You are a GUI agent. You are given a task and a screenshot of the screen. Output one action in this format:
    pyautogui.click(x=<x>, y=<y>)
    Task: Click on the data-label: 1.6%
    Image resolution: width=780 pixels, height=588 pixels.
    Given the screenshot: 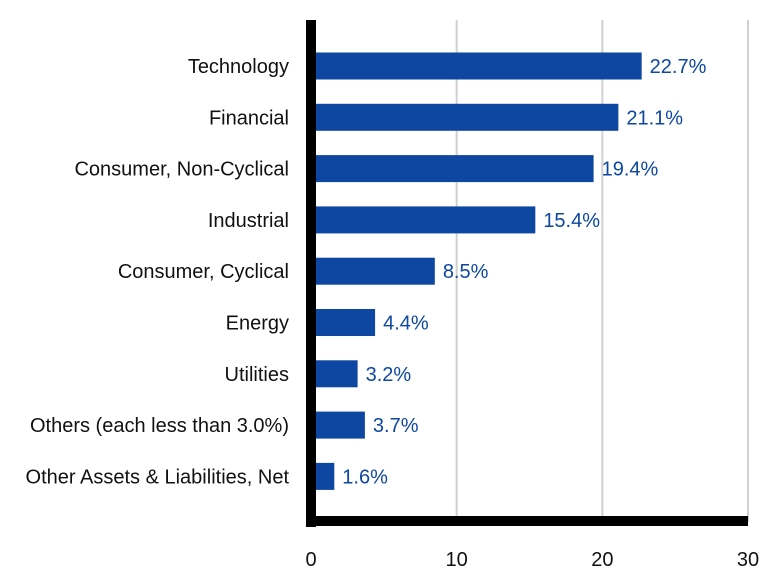 What is the action you would take?
    pyautogui.click(x=365, y=477)
    